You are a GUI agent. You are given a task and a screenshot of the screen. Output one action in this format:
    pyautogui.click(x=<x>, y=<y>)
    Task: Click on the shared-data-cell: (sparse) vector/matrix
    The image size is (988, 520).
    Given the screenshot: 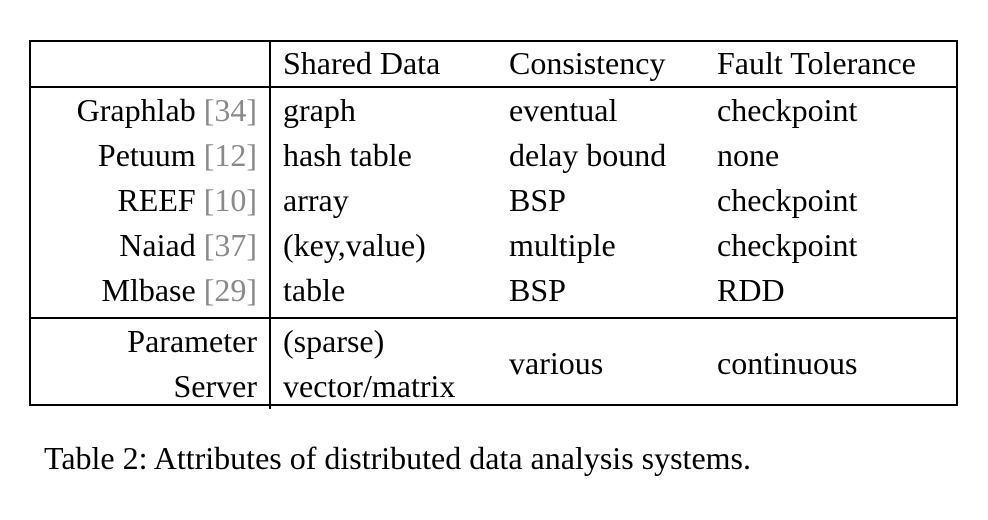 What is the action you would take?
    pyautogui.click(x=383, y=363)
    